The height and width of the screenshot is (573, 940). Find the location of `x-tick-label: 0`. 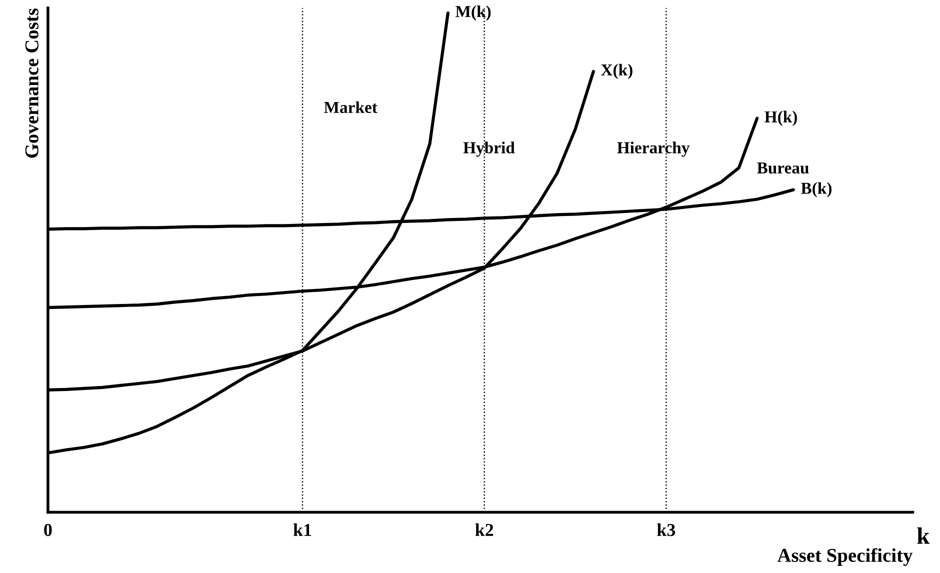

x-tick-label: 0 is located at coordinates (48, 530).